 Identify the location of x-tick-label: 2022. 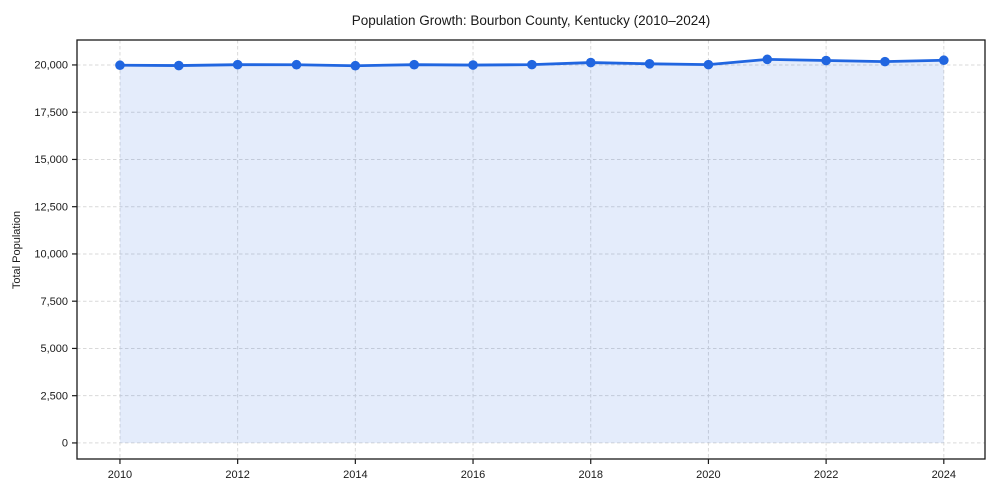
(826, 475).